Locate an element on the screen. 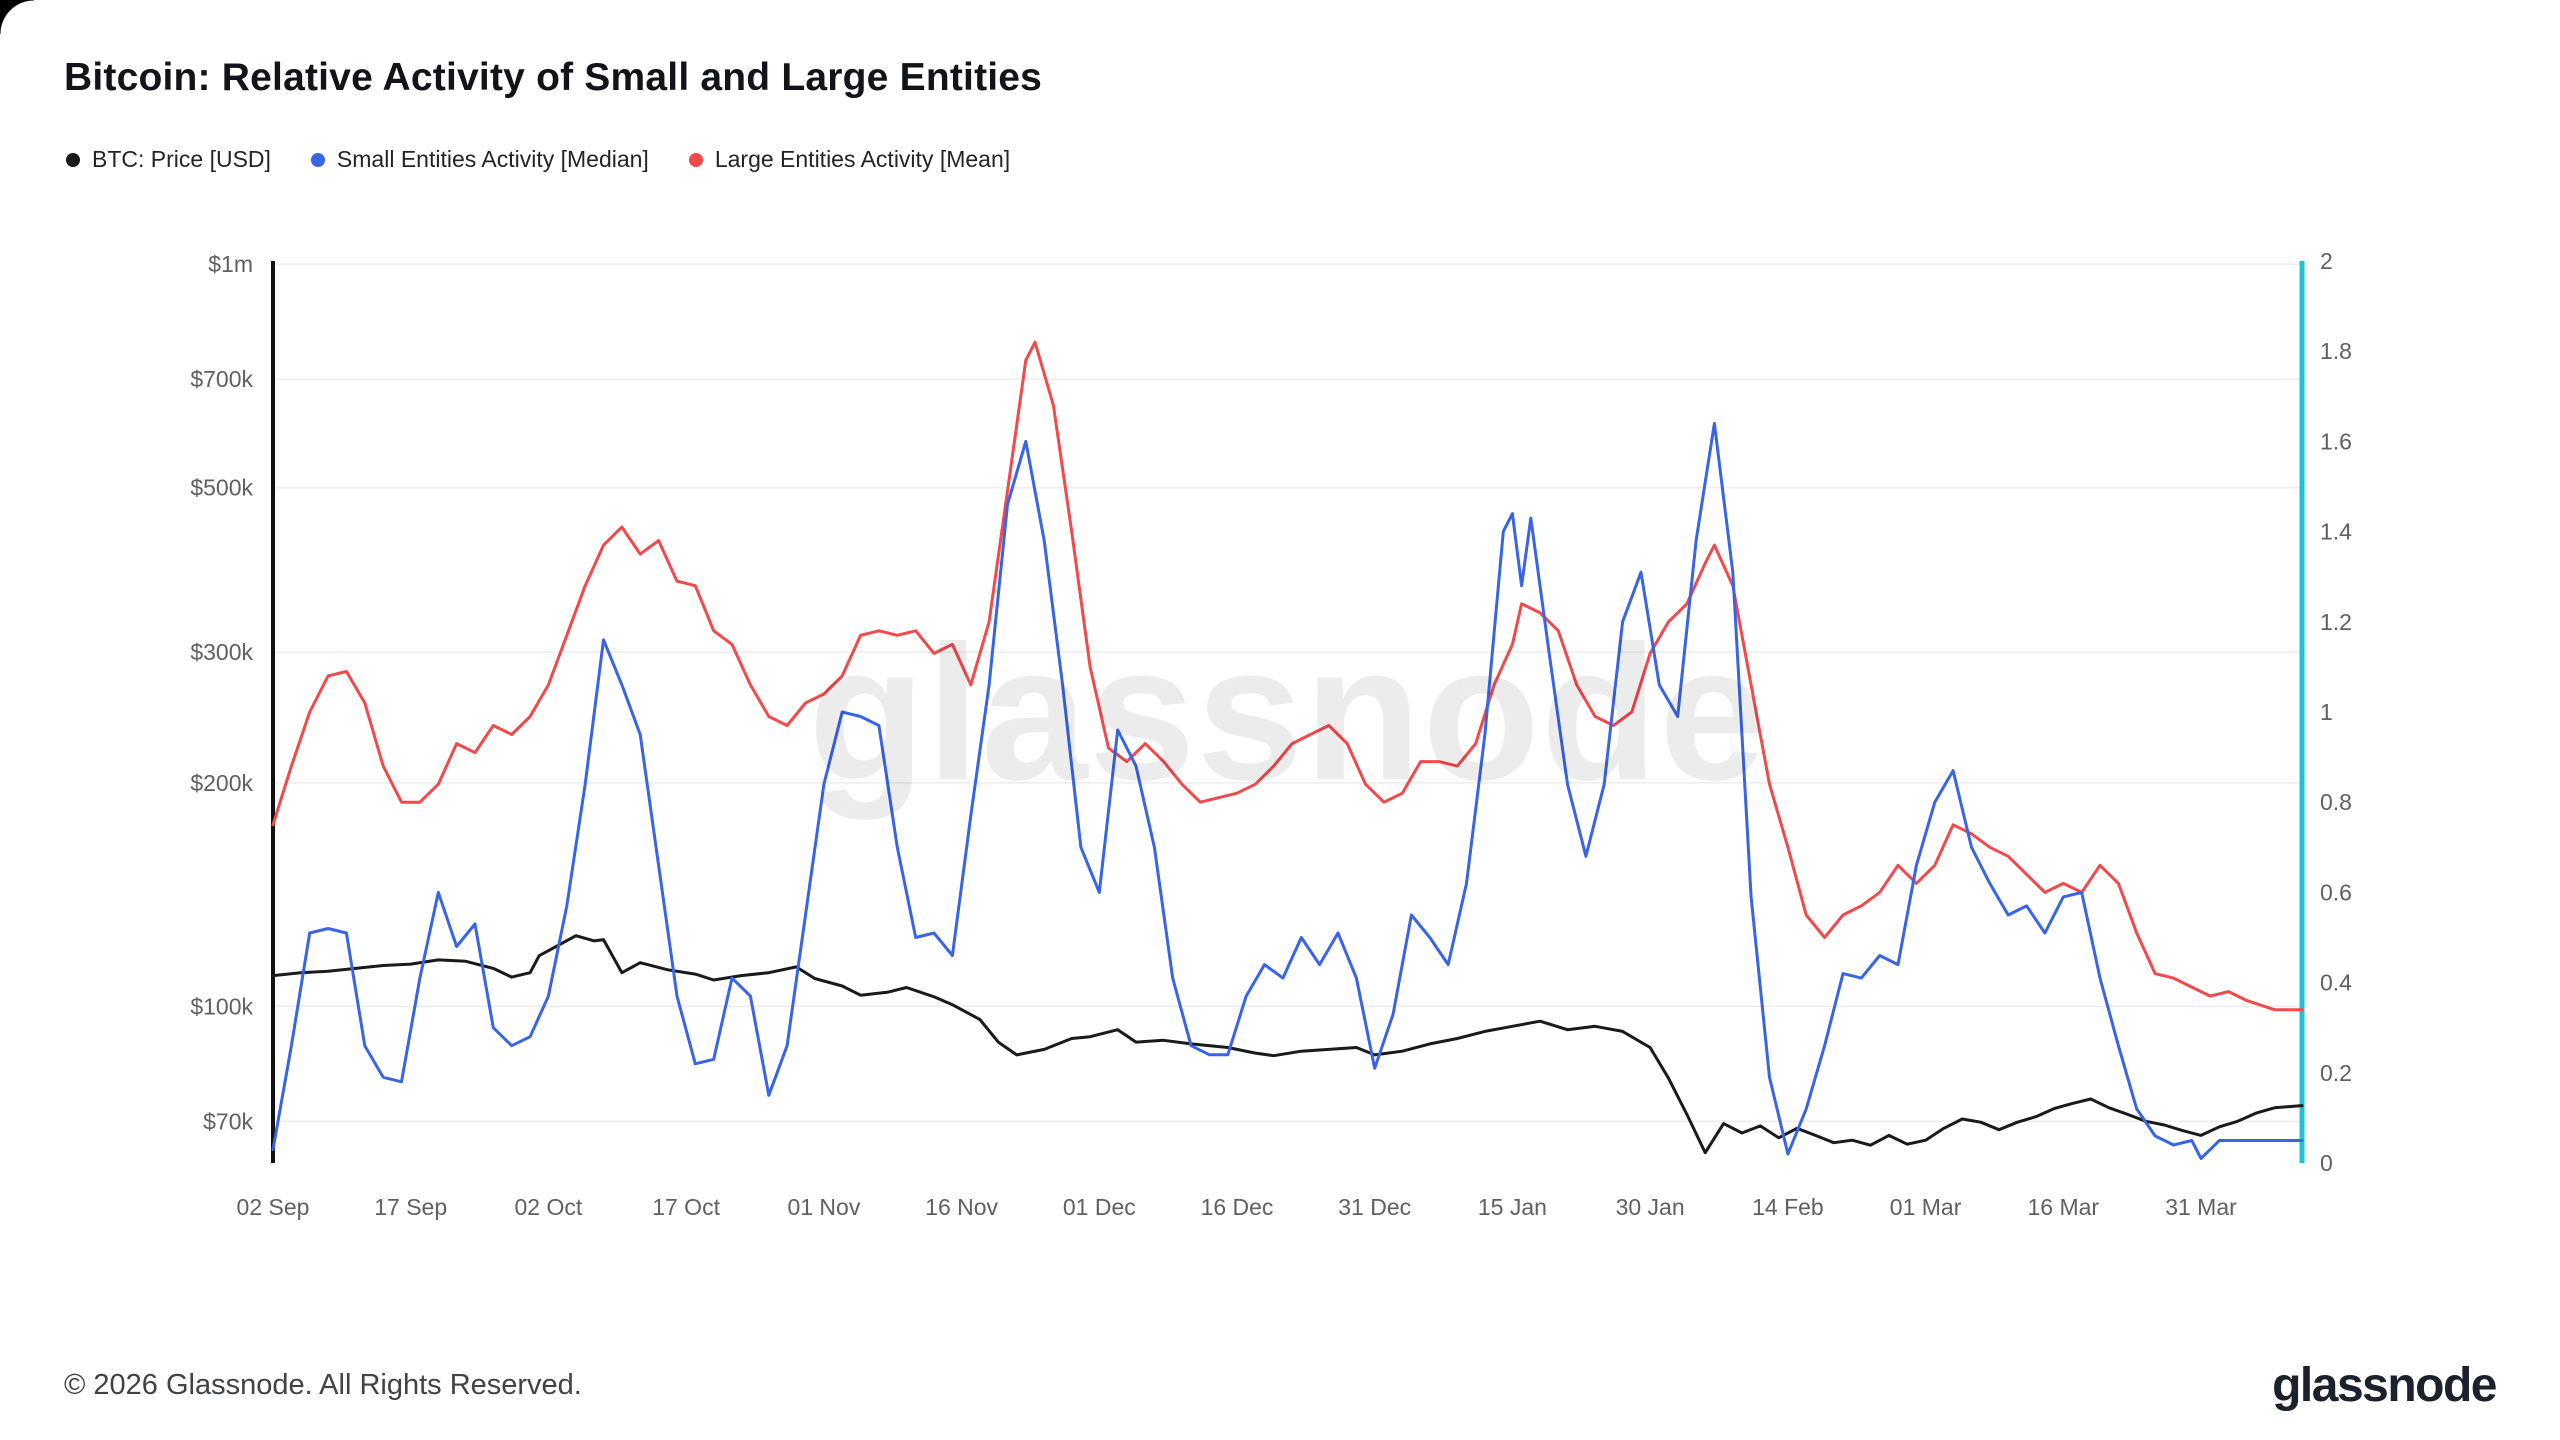  y-left-tick-label: $500k is located at coordinates (221, 488).